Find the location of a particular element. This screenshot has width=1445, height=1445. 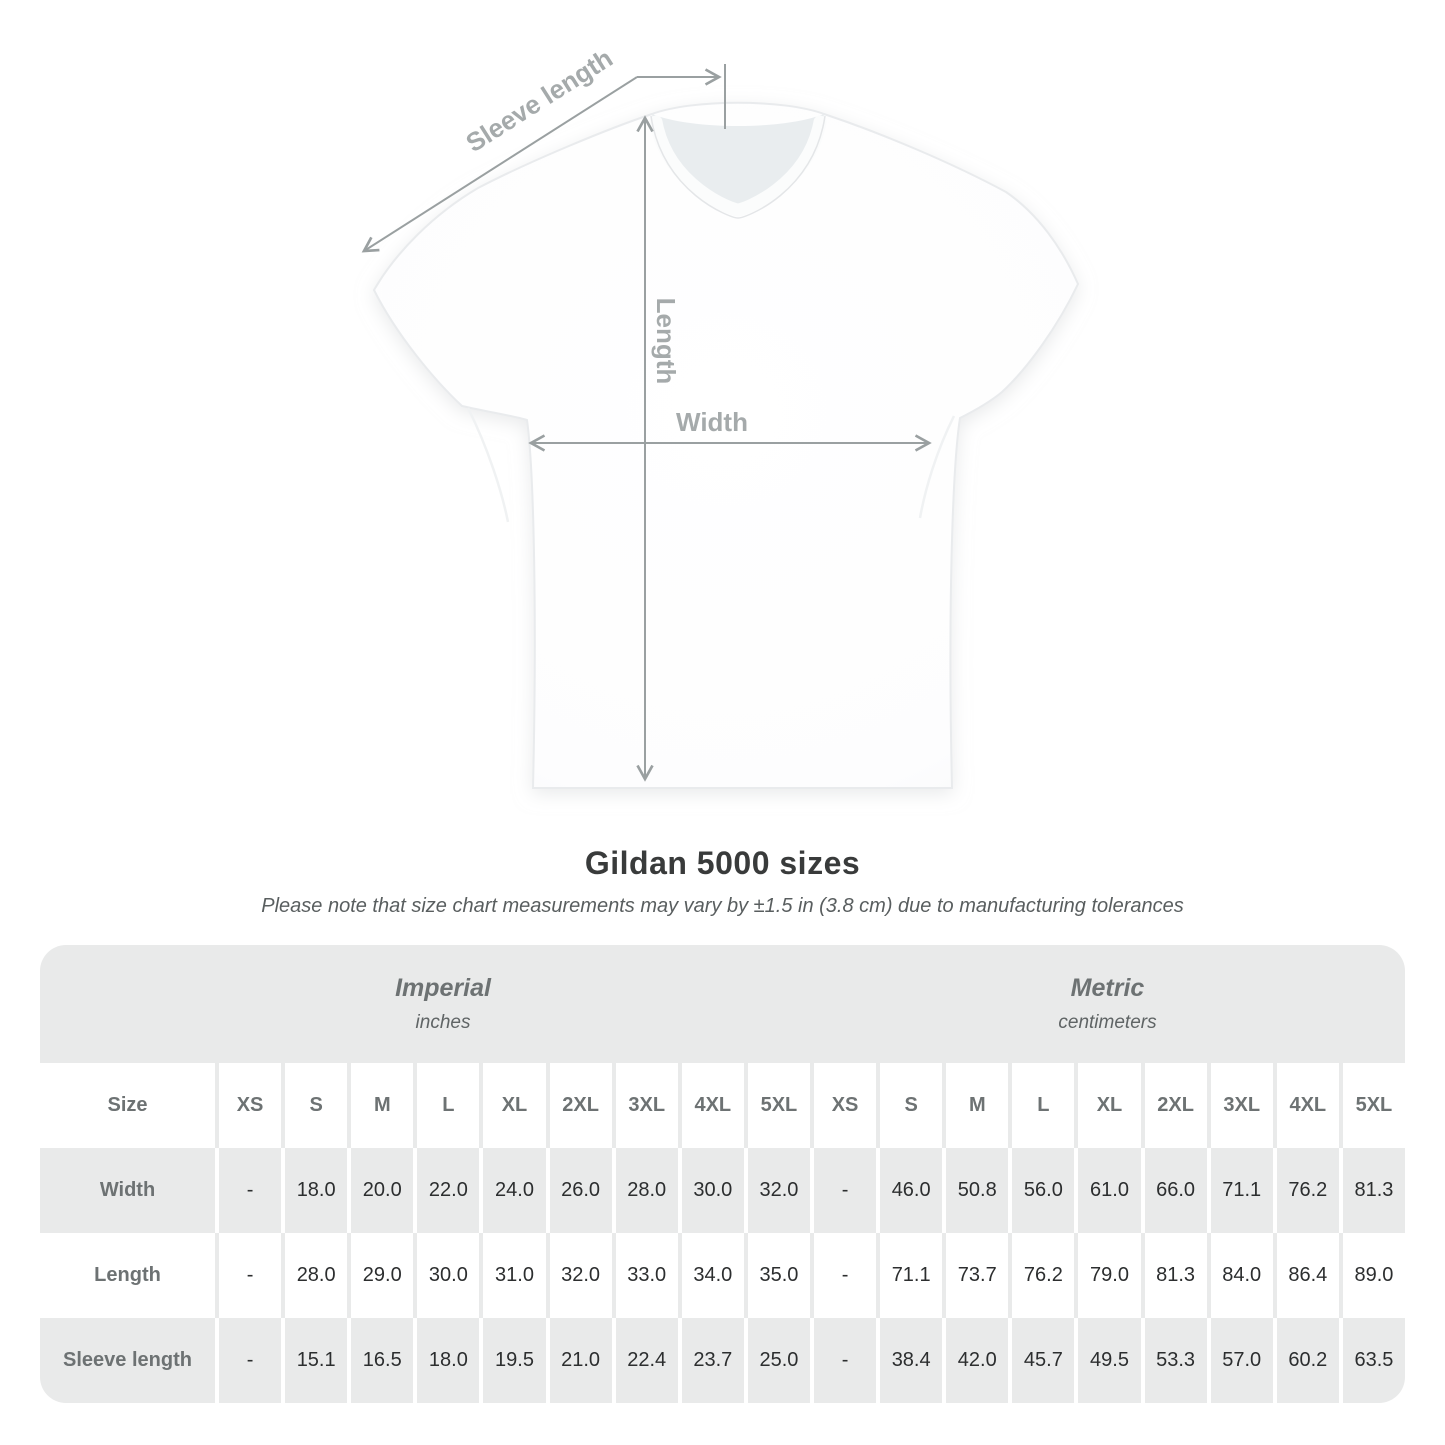

row-label-sleeve-length: Sleeve length is located at coordinates (127, 1360).